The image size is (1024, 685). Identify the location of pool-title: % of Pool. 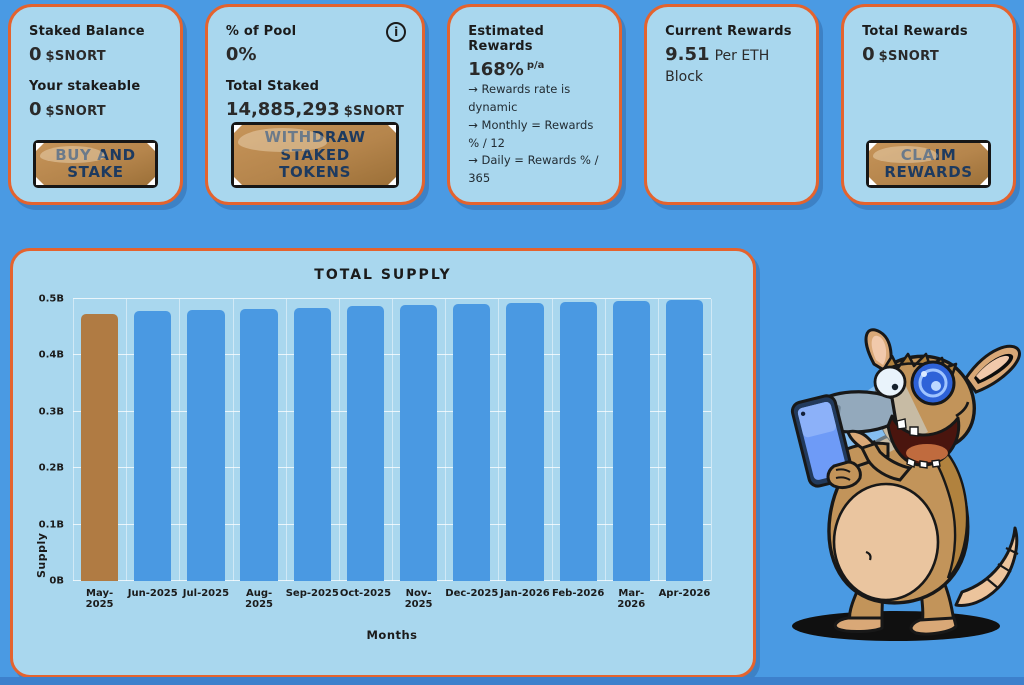
(261, 31).